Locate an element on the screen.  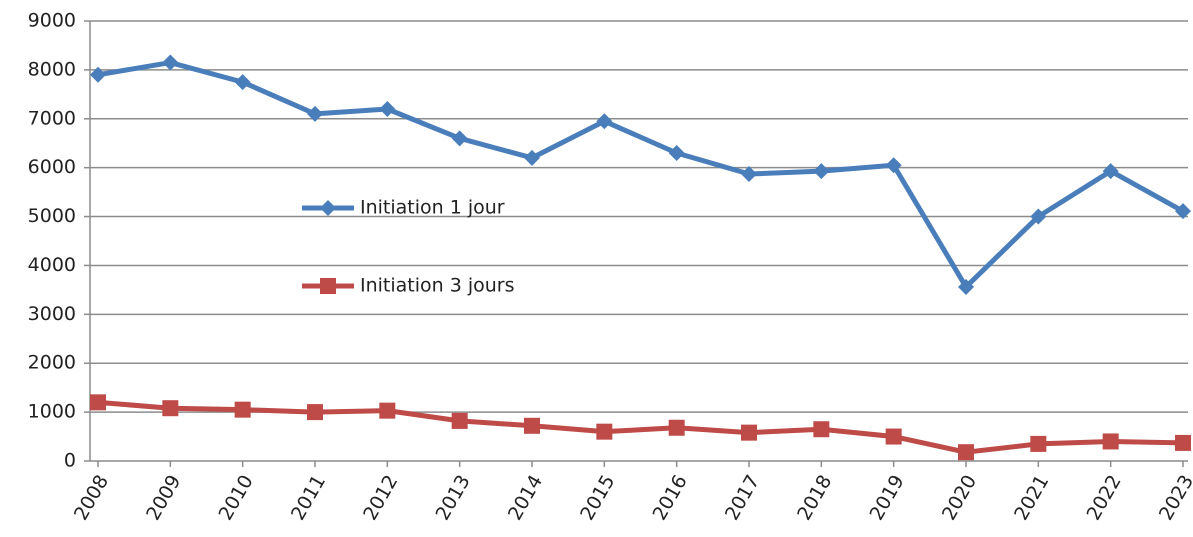
x-tick-label: 2014 is located at coordinates (525, 497).